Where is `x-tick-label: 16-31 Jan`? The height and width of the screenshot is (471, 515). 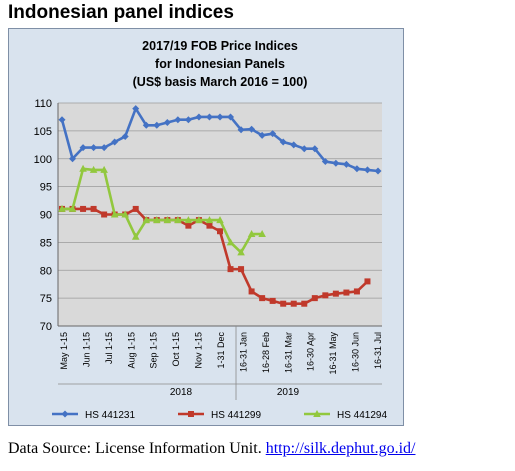 x-tick-label: 16-31 Jan is located at coordinates (243, 352).